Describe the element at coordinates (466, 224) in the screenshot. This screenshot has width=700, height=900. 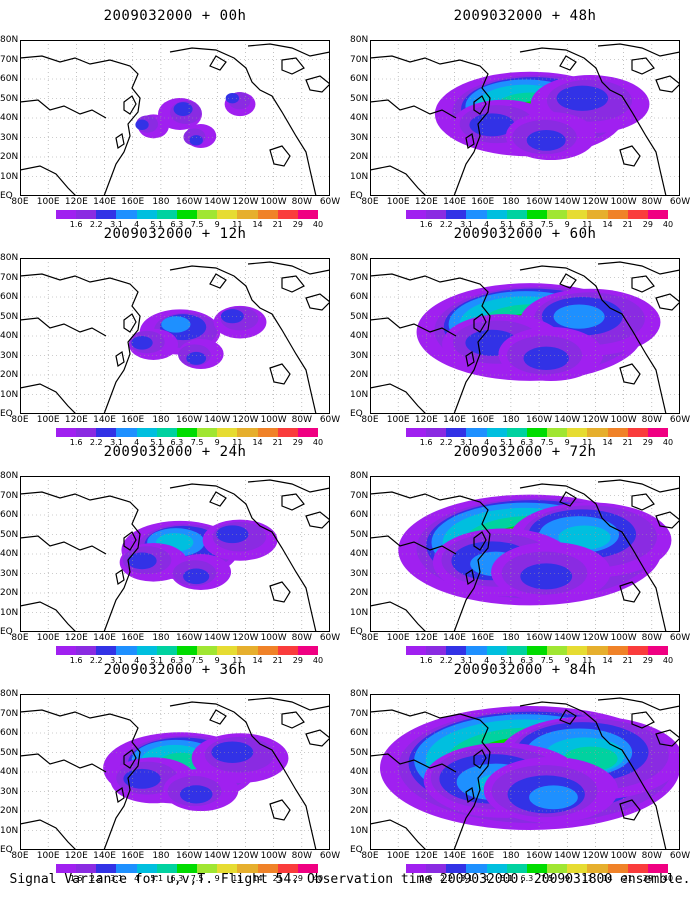
I see `colorbar-label: 3.1` at that location.